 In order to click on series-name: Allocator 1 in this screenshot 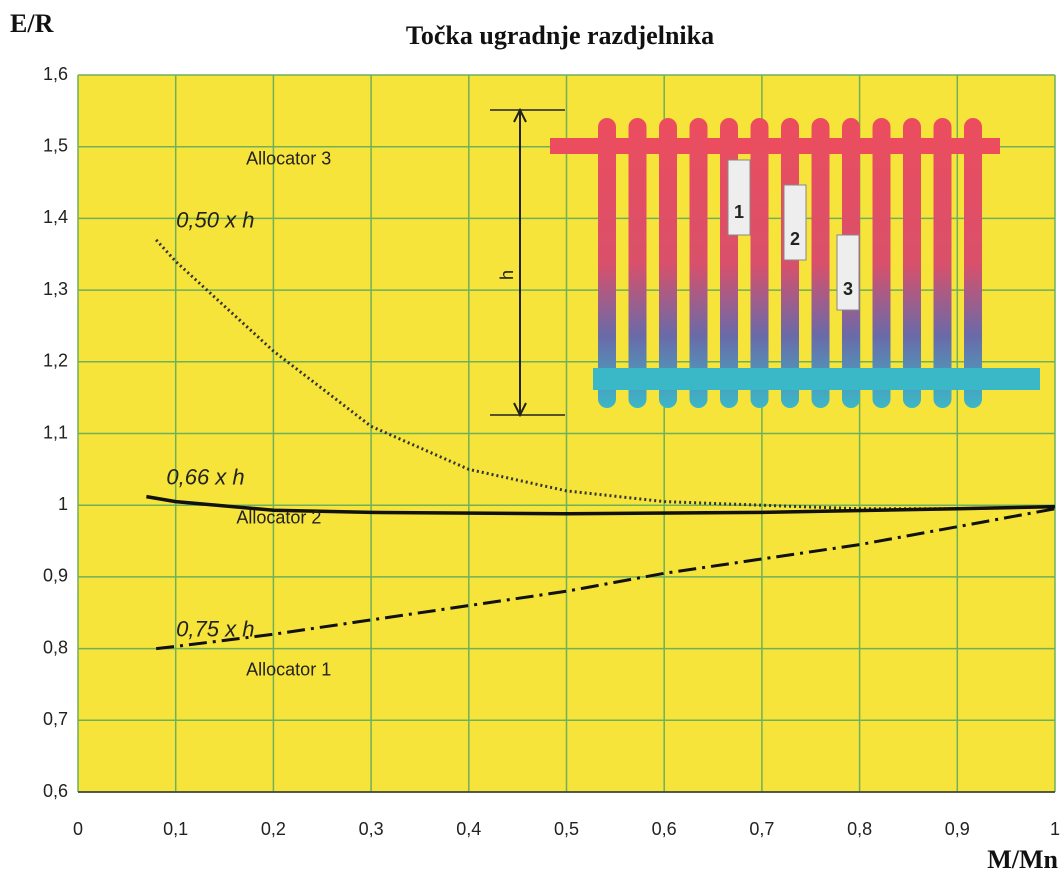, I will do `click(288, 669)`.